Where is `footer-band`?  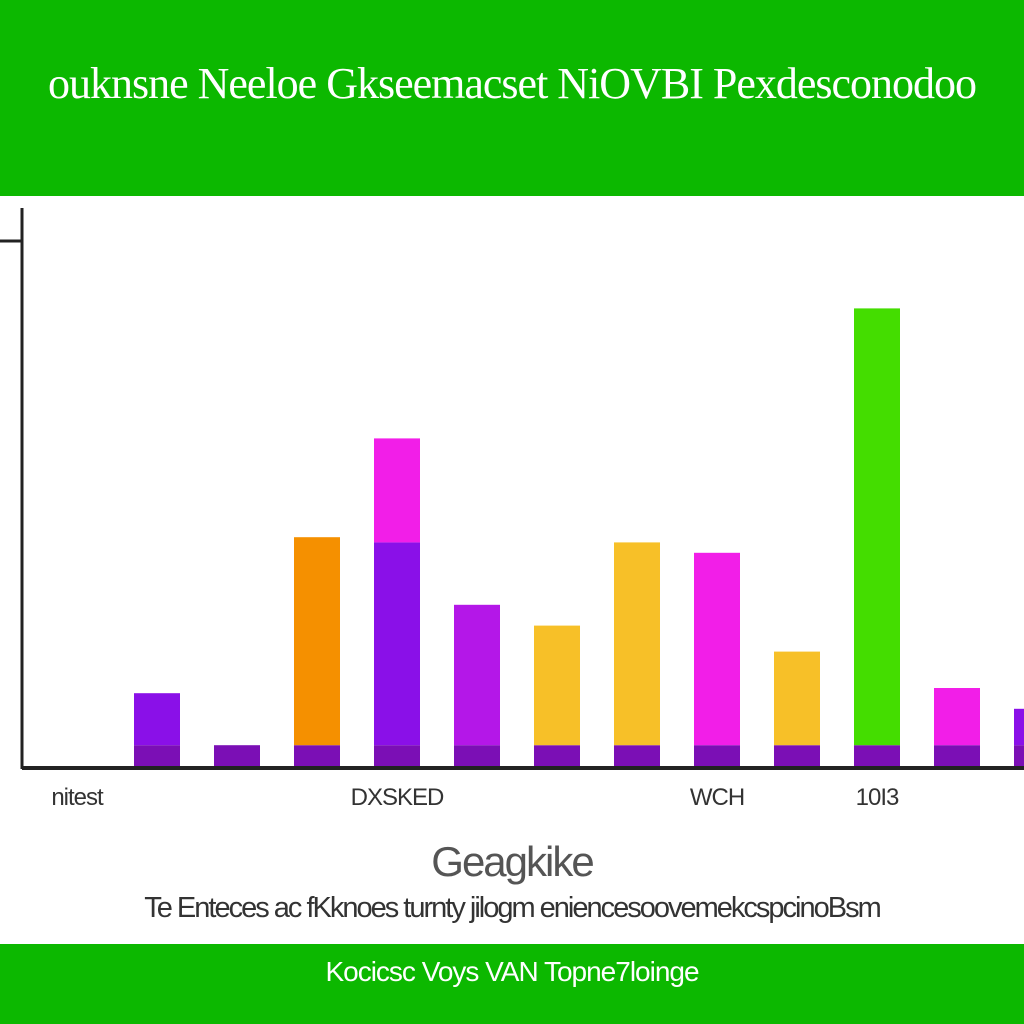
footer-band is located at coordinates (512, 984).